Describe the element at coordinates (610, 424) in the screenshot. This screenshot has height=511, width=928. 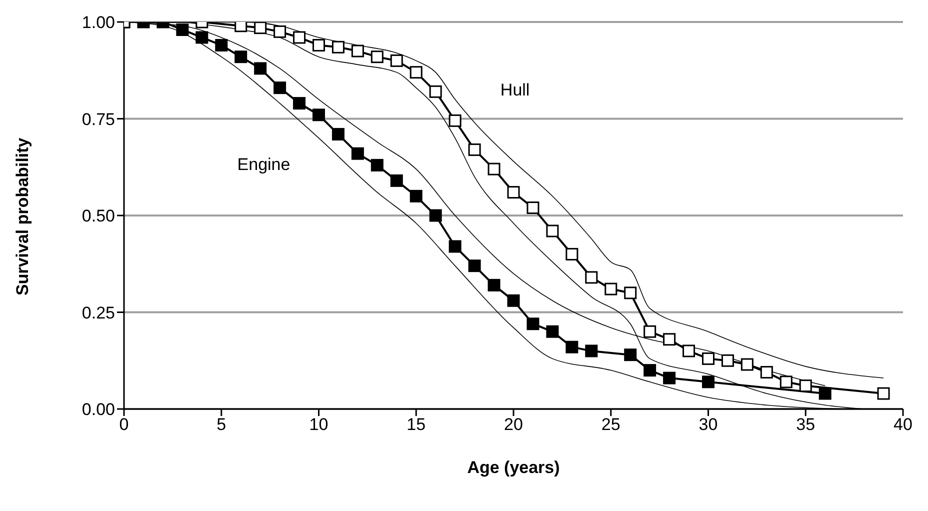
I see `x-tick-label: 25` at that location.